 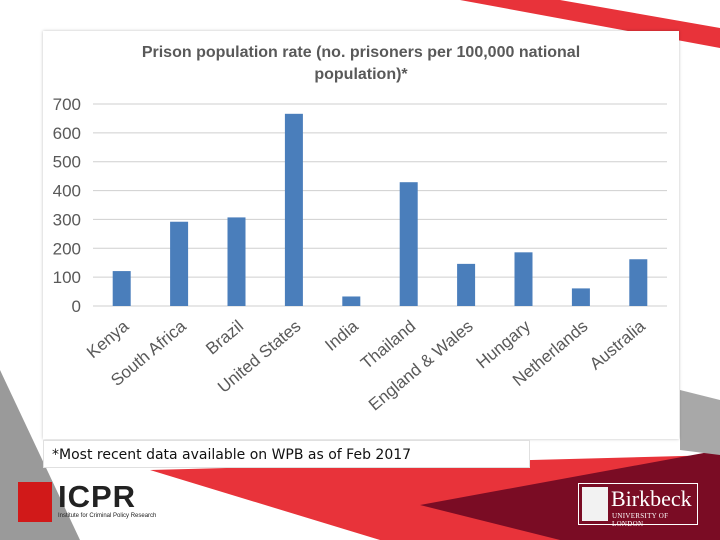 I want to click on y-tick-label: 100, so click(x=67, y=277).